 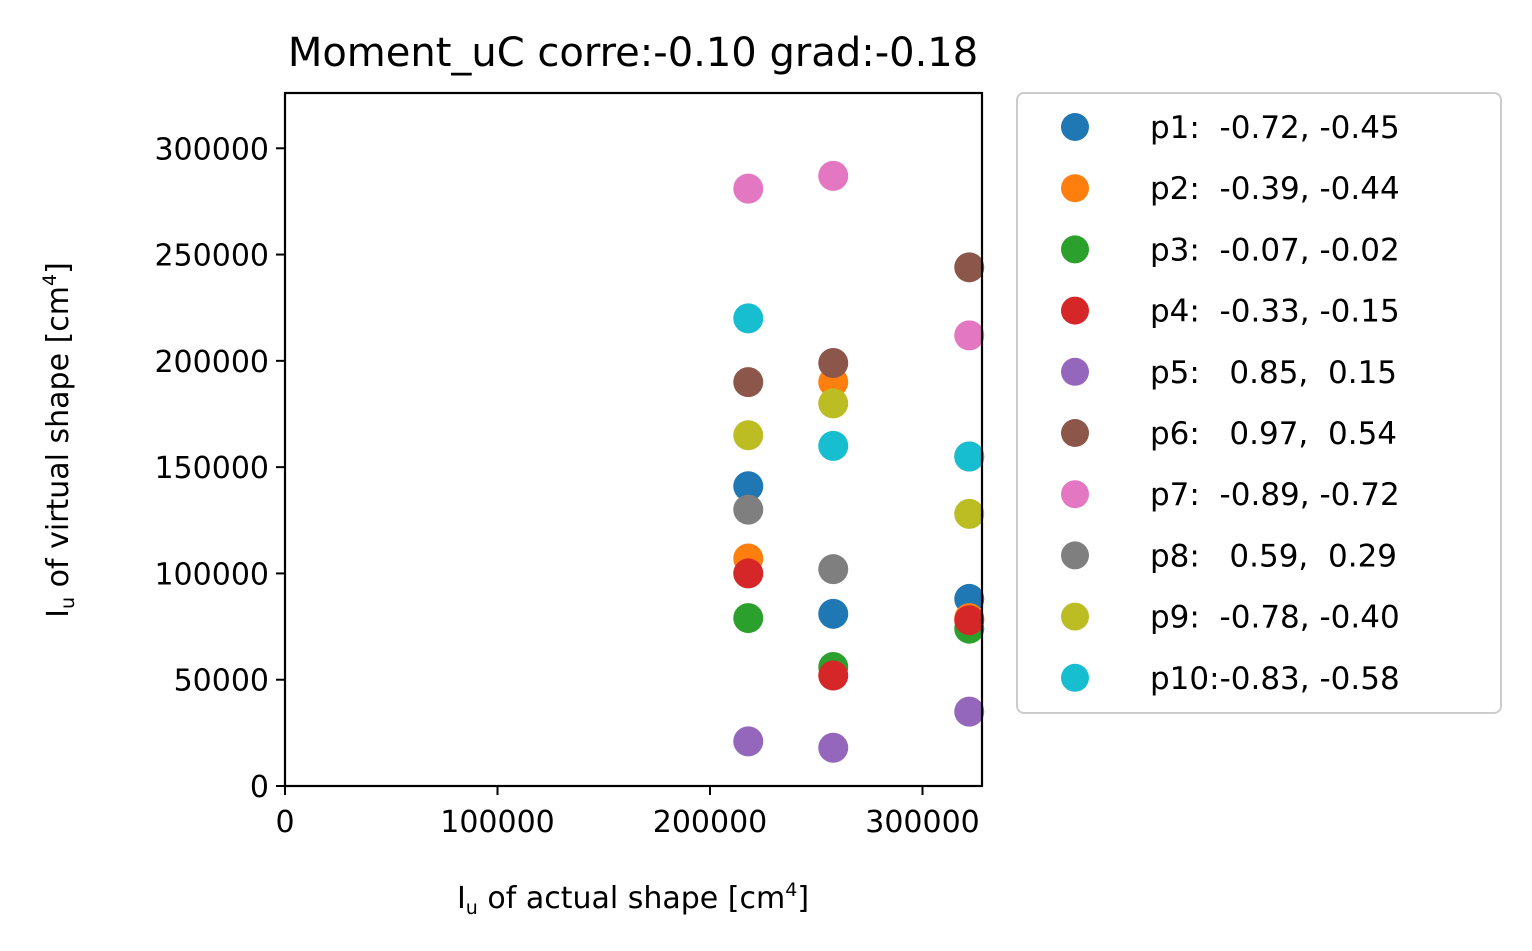 What do you see at coordinates (1075, 555) in the screenshot?
I see `legend-marker-p8` at bounding box center [1075, 555].